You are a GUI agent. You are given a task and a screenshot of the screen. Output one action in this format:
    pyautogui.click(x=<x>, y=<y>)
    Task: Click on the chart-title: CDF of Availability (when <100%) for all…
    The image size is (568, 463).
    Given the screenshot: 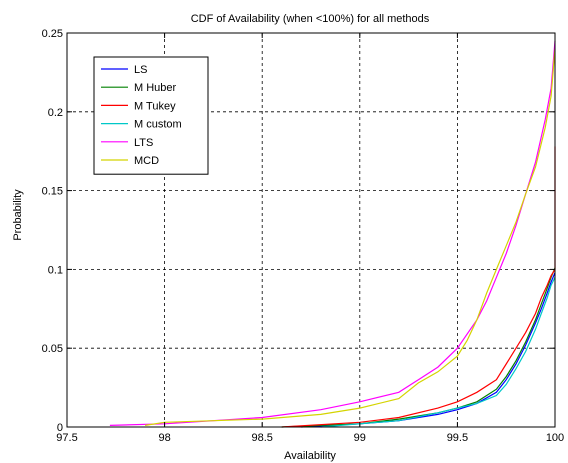 What is the action you would take?
    pyautogui.click(x=310, y=19)
    